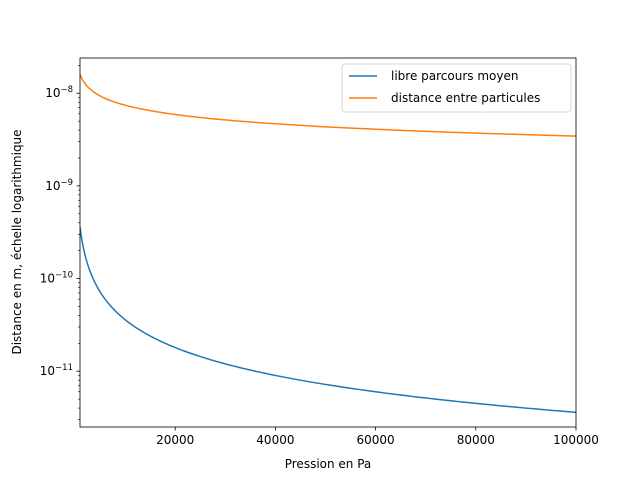  What do you see at coordinates (476, 440) in the screenshot?
I see `x-tick-label: 80000` at bounding box center [476, 440].